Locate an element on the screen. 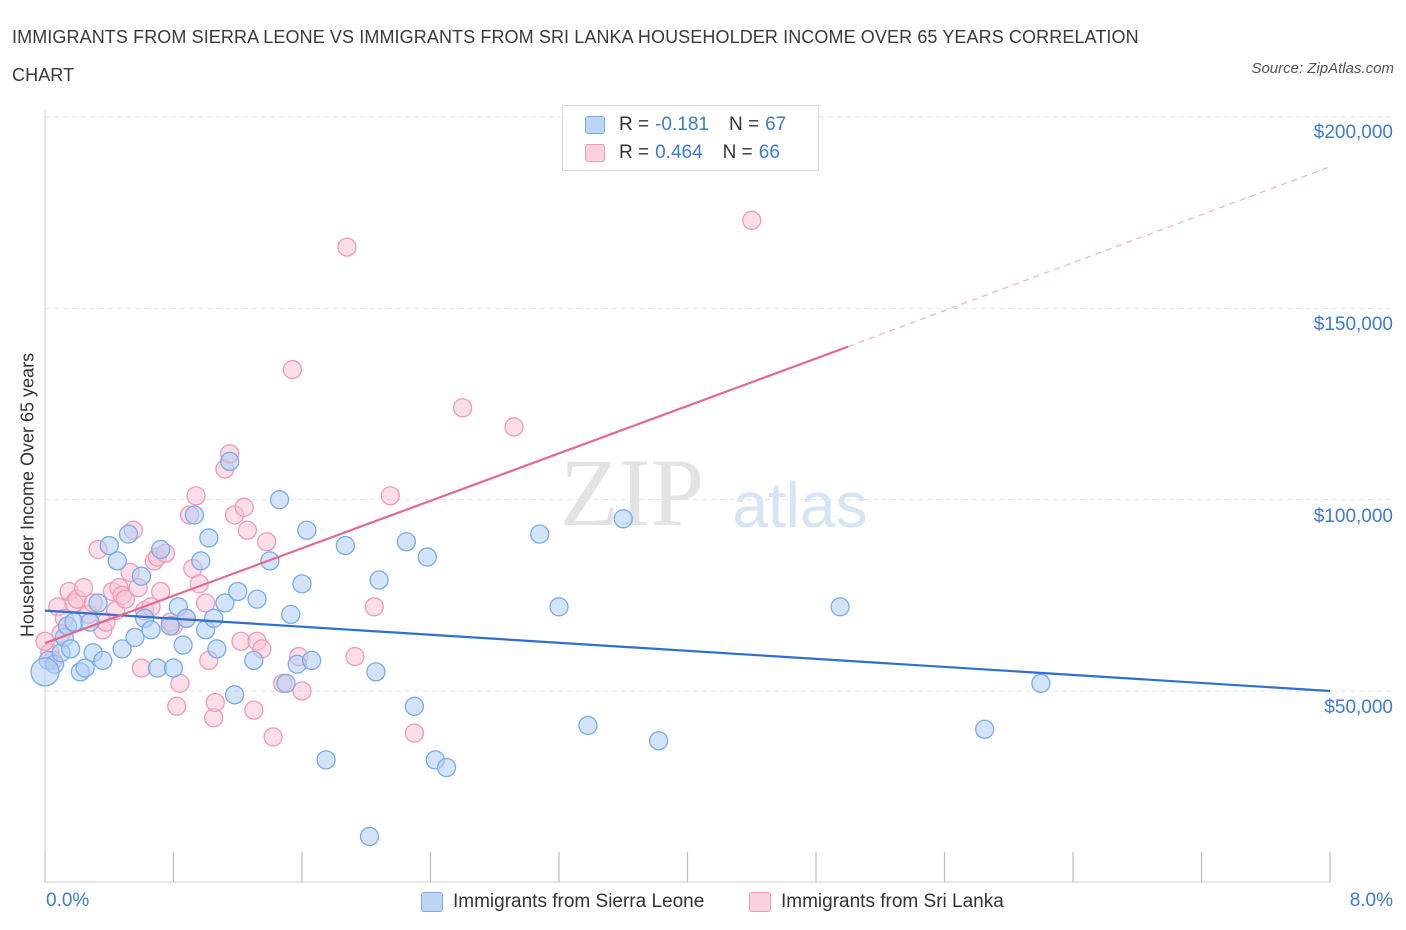 The width and height of the screenshot is (1406, 930). trend-line is located at coordinates (687, 651).